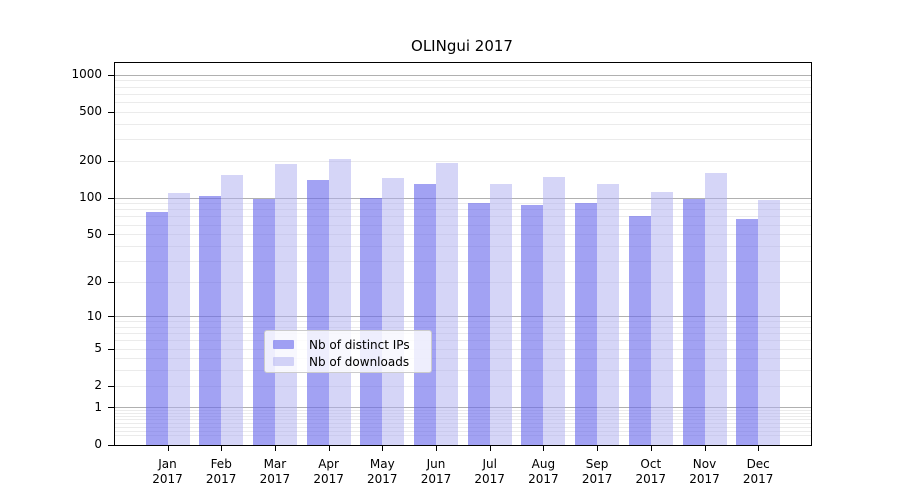 The width and height of the screenshot is (900, 500). What do you see at coordinates (462, 46) in the screenshot?
I see `chart-title: OLINgui 2017` at bounding box center [462, 46].